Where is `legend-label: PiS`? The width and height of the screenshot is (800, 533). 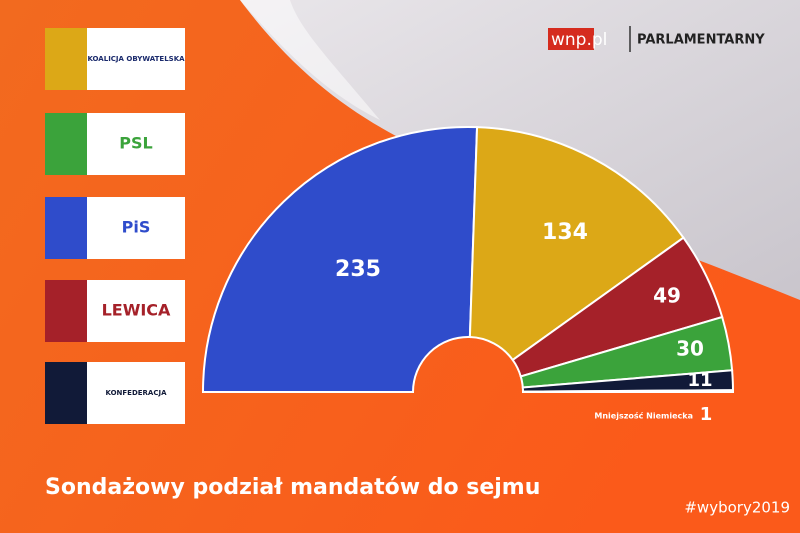
legend-label: PiS is located at coordinates (136, 227).